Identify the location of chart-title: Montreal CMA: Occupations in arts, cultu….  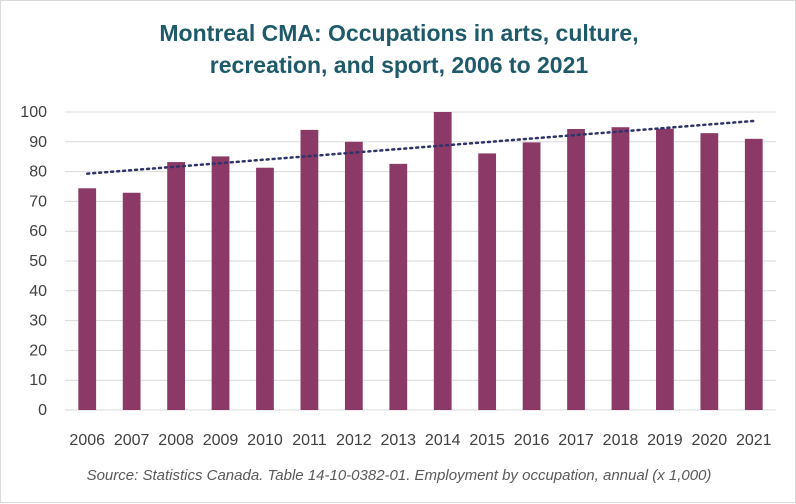
(398, 49).